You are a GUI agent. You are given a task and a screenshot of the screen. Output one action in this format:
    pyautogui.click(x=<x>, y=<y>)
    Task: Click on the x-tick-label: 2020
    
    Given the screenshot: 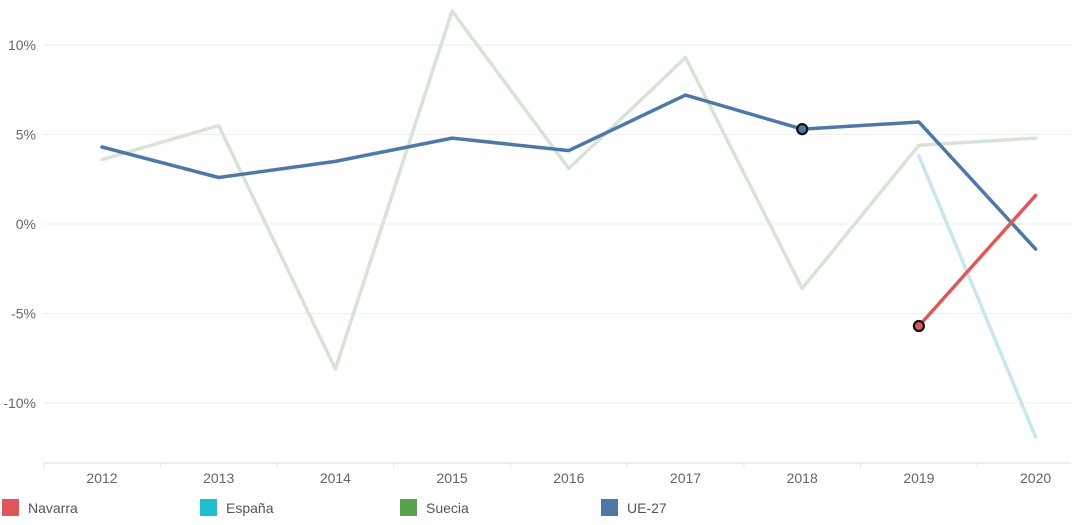 What is the action you would take?
    pyautogui.click(x=1035, y=478)
    